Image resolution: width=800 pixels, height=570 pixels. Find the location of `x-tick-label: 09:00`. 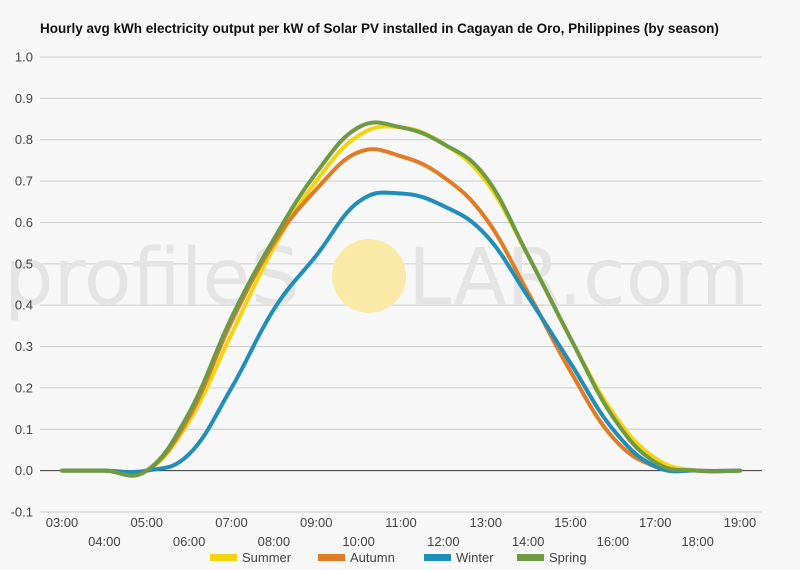

x-tick-label: 09:00 is located at coordinates (316, 522).